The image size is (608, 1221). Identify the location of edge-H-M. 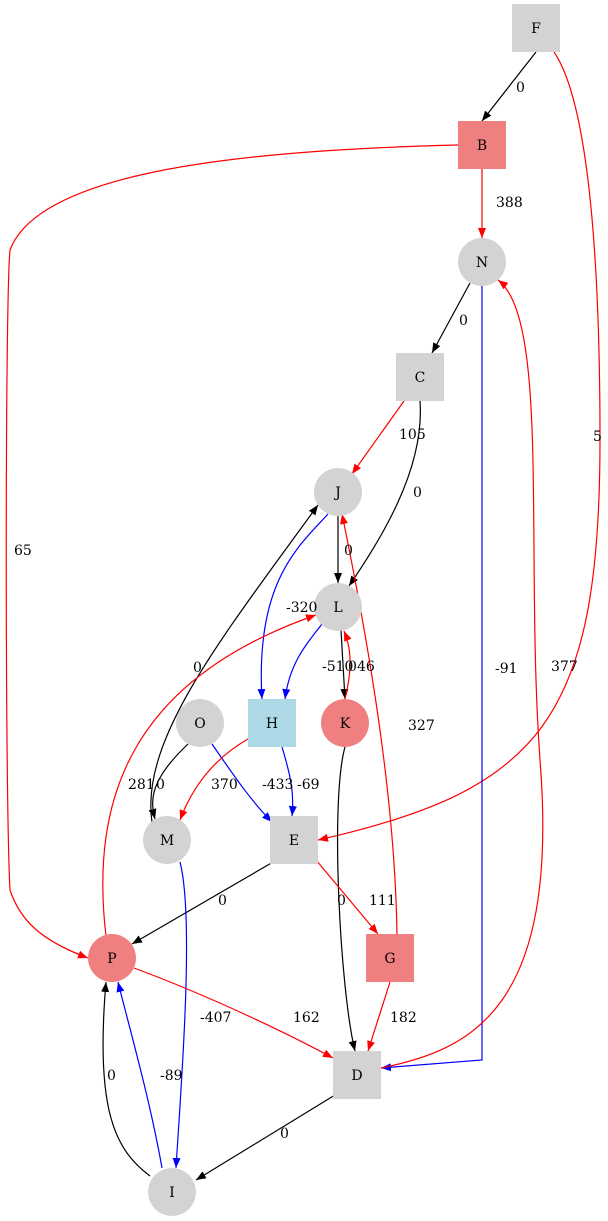
(214, 779).